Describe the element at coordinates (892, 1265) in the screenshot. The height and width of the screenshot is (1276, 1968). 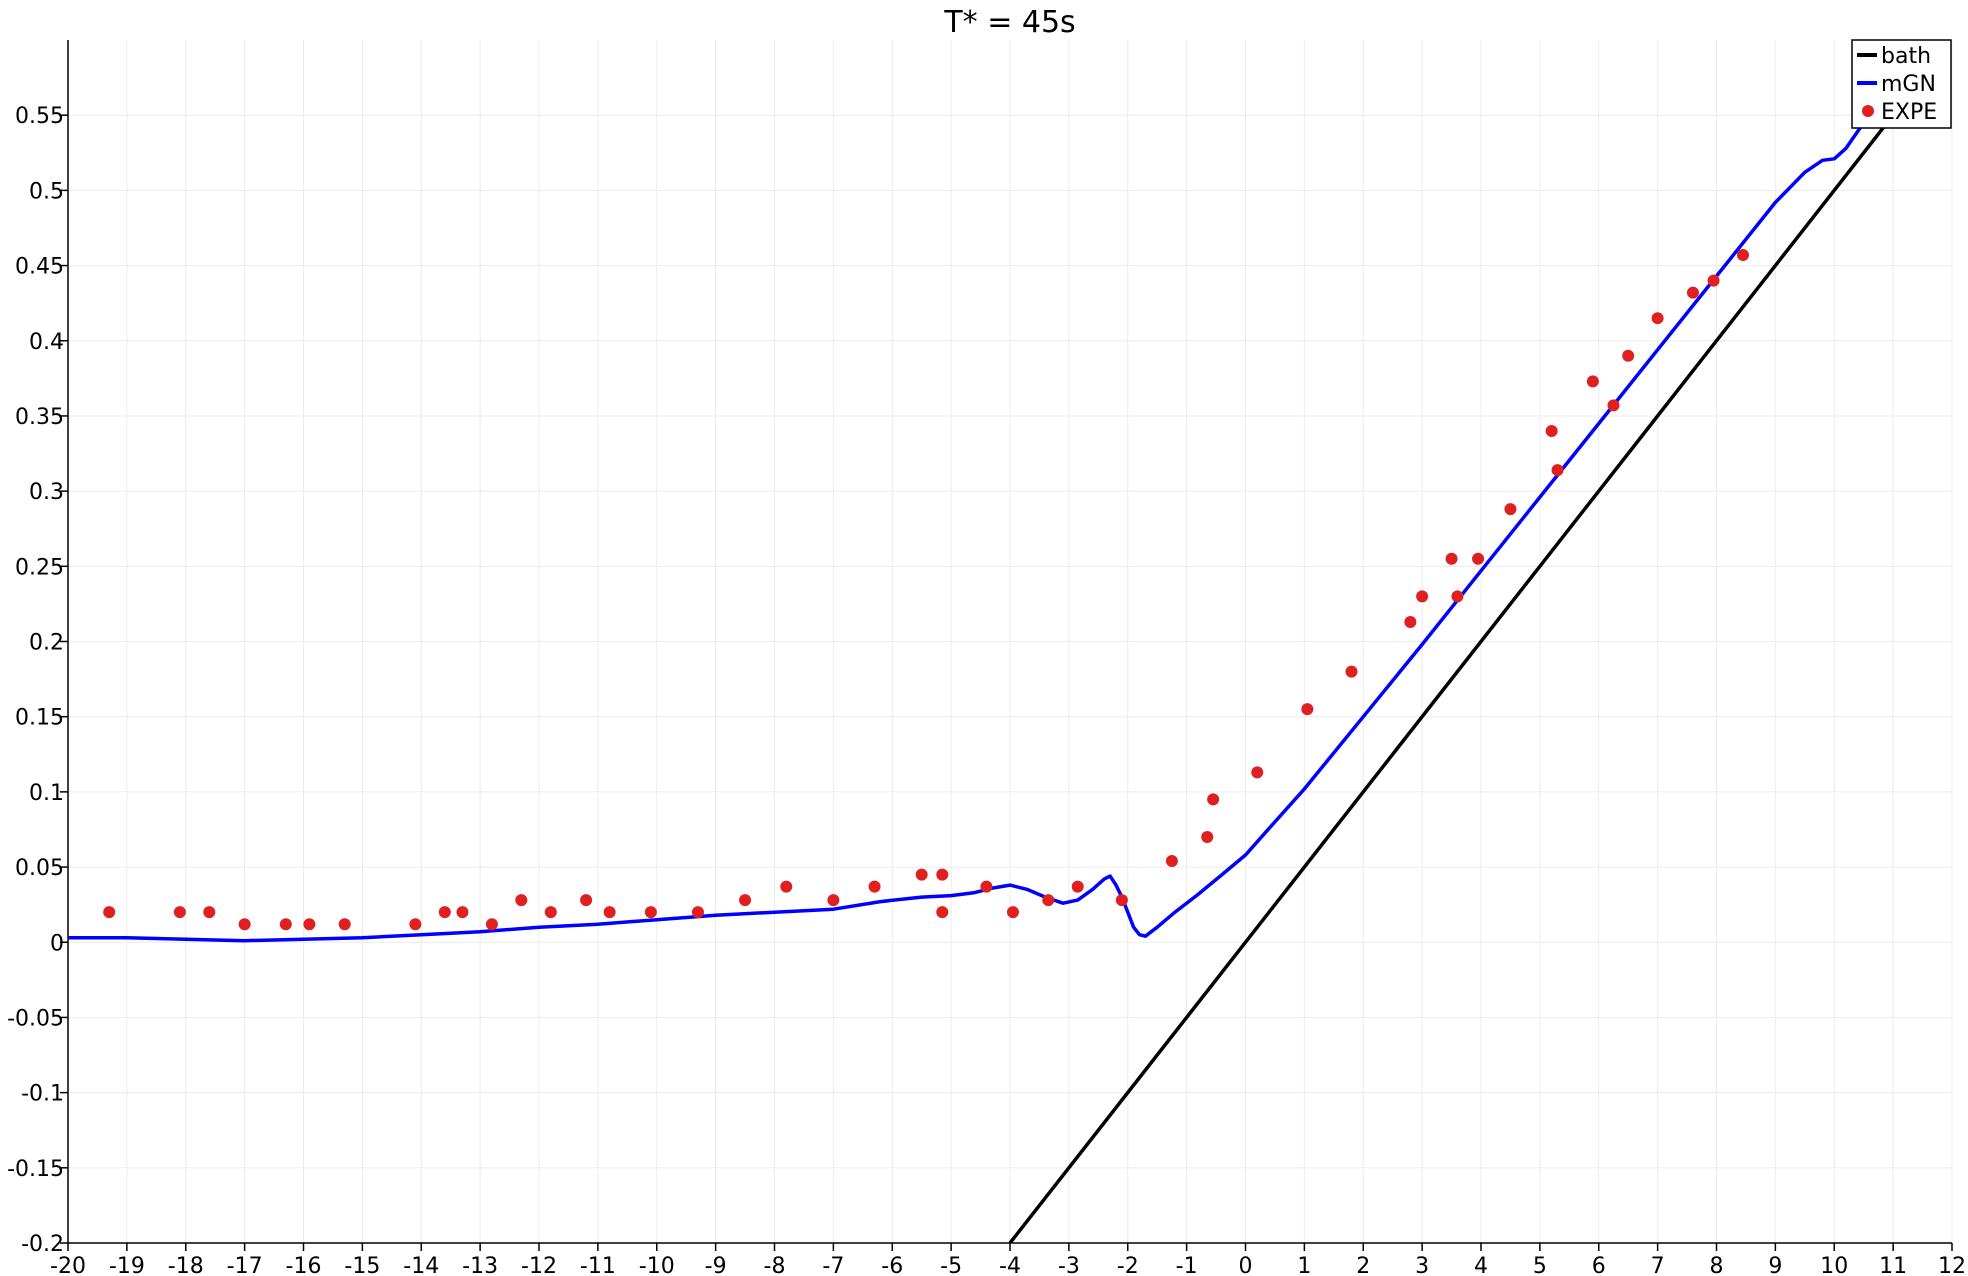
I see `x-tick-label: -6` at that location.